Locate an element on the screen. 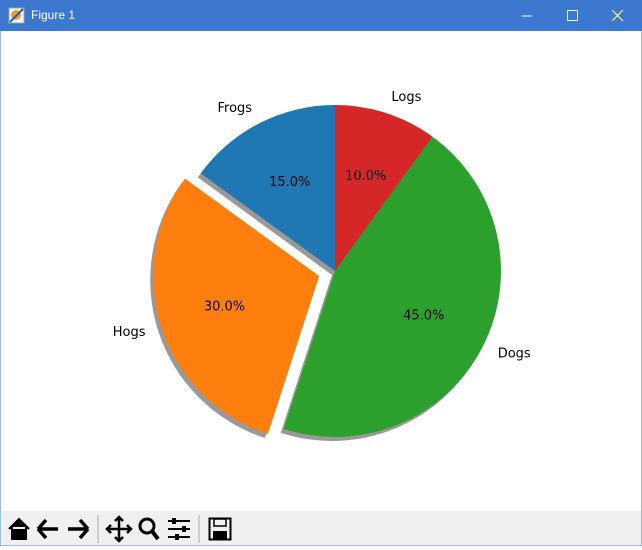  close-button is located at coordinates (617, 15).